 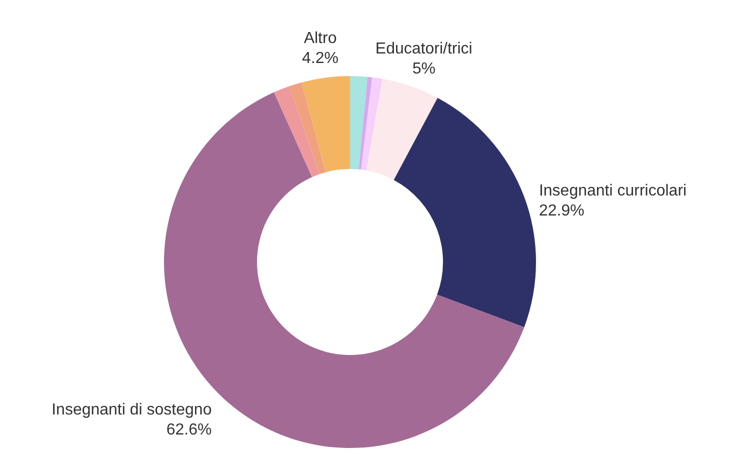 I want to click on data-label: 5%, so click(x=424, y=69).